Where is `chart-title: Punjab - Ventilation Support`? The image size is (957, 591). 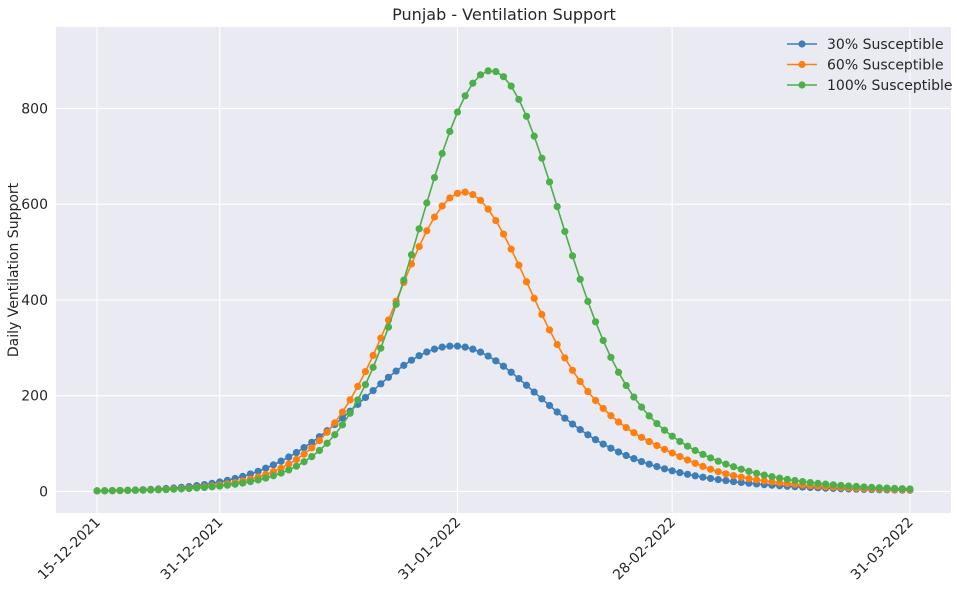 chart-title: Punjab - Ventilation Support is located at coordinates (504, 14).